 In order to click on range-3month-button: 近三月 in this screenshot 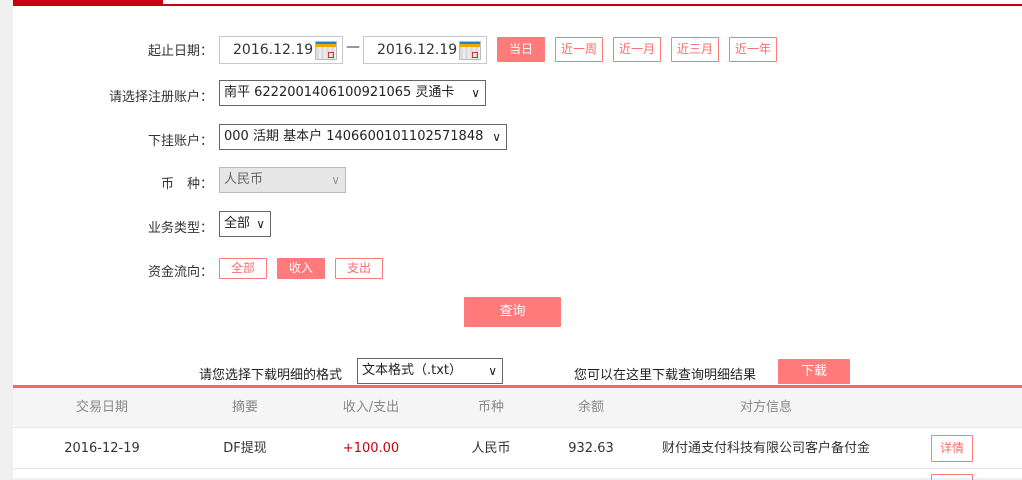, I will do `click(695, 49)`.